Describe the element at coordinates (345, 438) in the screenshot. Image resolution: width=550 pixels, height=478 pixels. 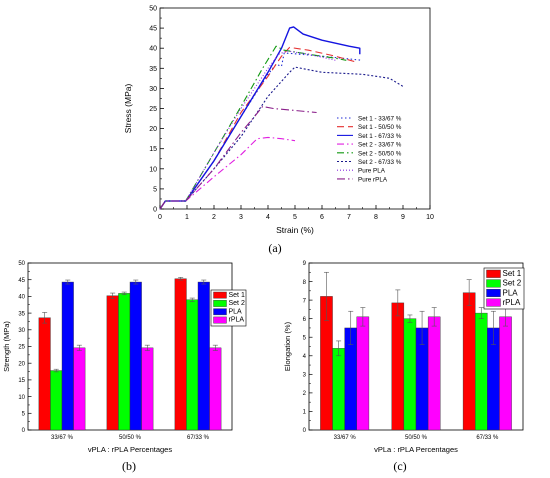
I see `category-label: 33/67 %` at that location.